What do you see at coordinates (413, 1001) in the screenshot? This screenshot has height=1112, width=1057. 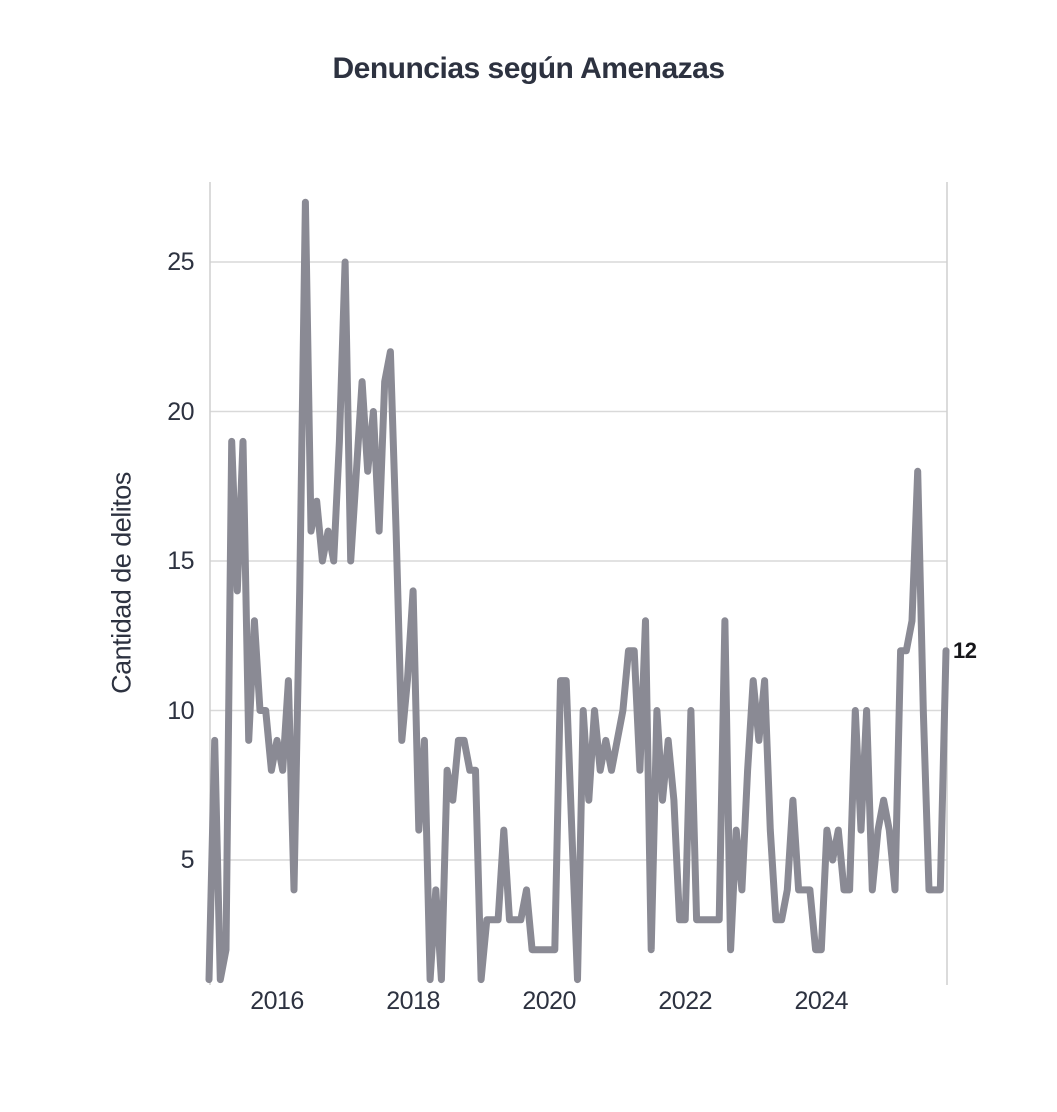 I see `x-tick-label: 2018` at bounding box center [413, 1001].